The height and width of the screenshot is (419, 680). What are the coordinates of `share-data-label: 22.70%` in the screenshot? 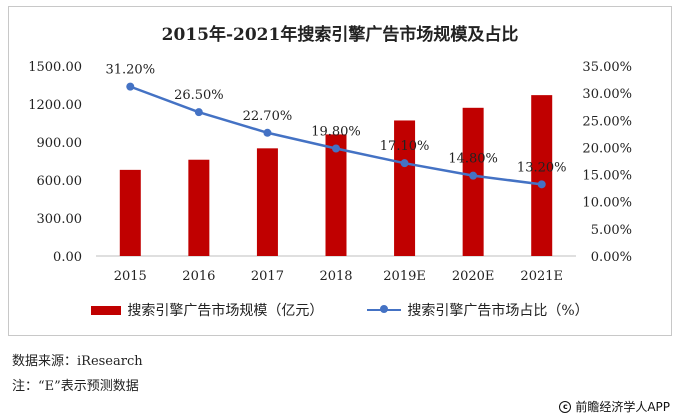 It's located at (268, 116).